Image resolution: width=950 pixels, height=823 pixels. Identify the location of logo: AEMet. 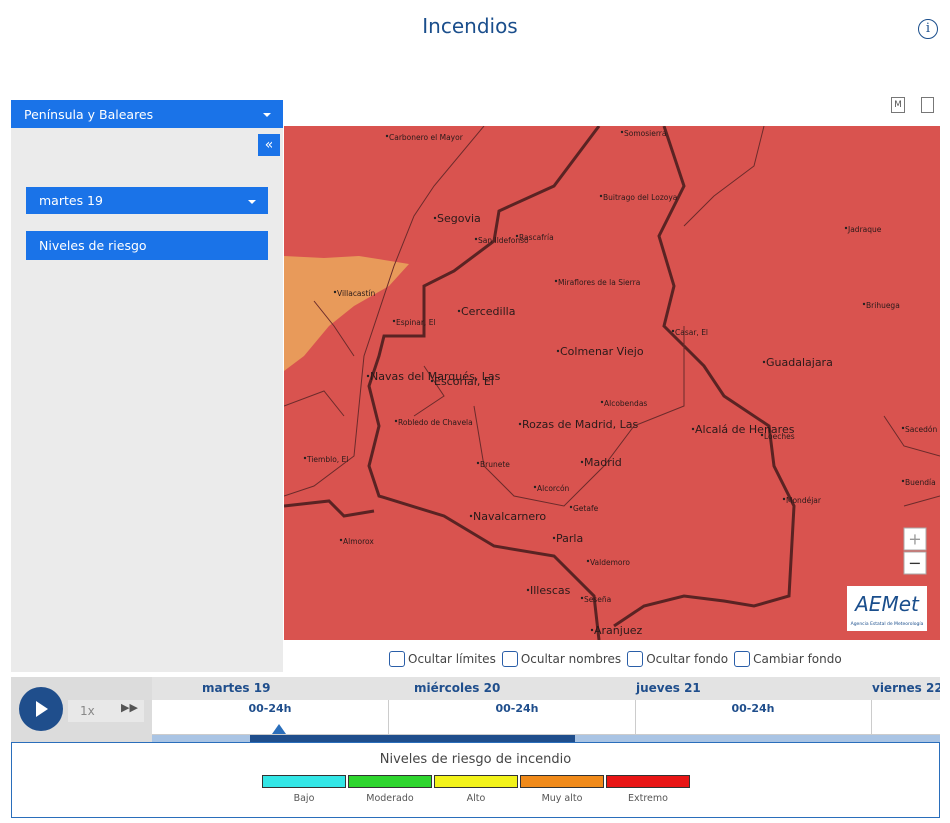
(886, 604).